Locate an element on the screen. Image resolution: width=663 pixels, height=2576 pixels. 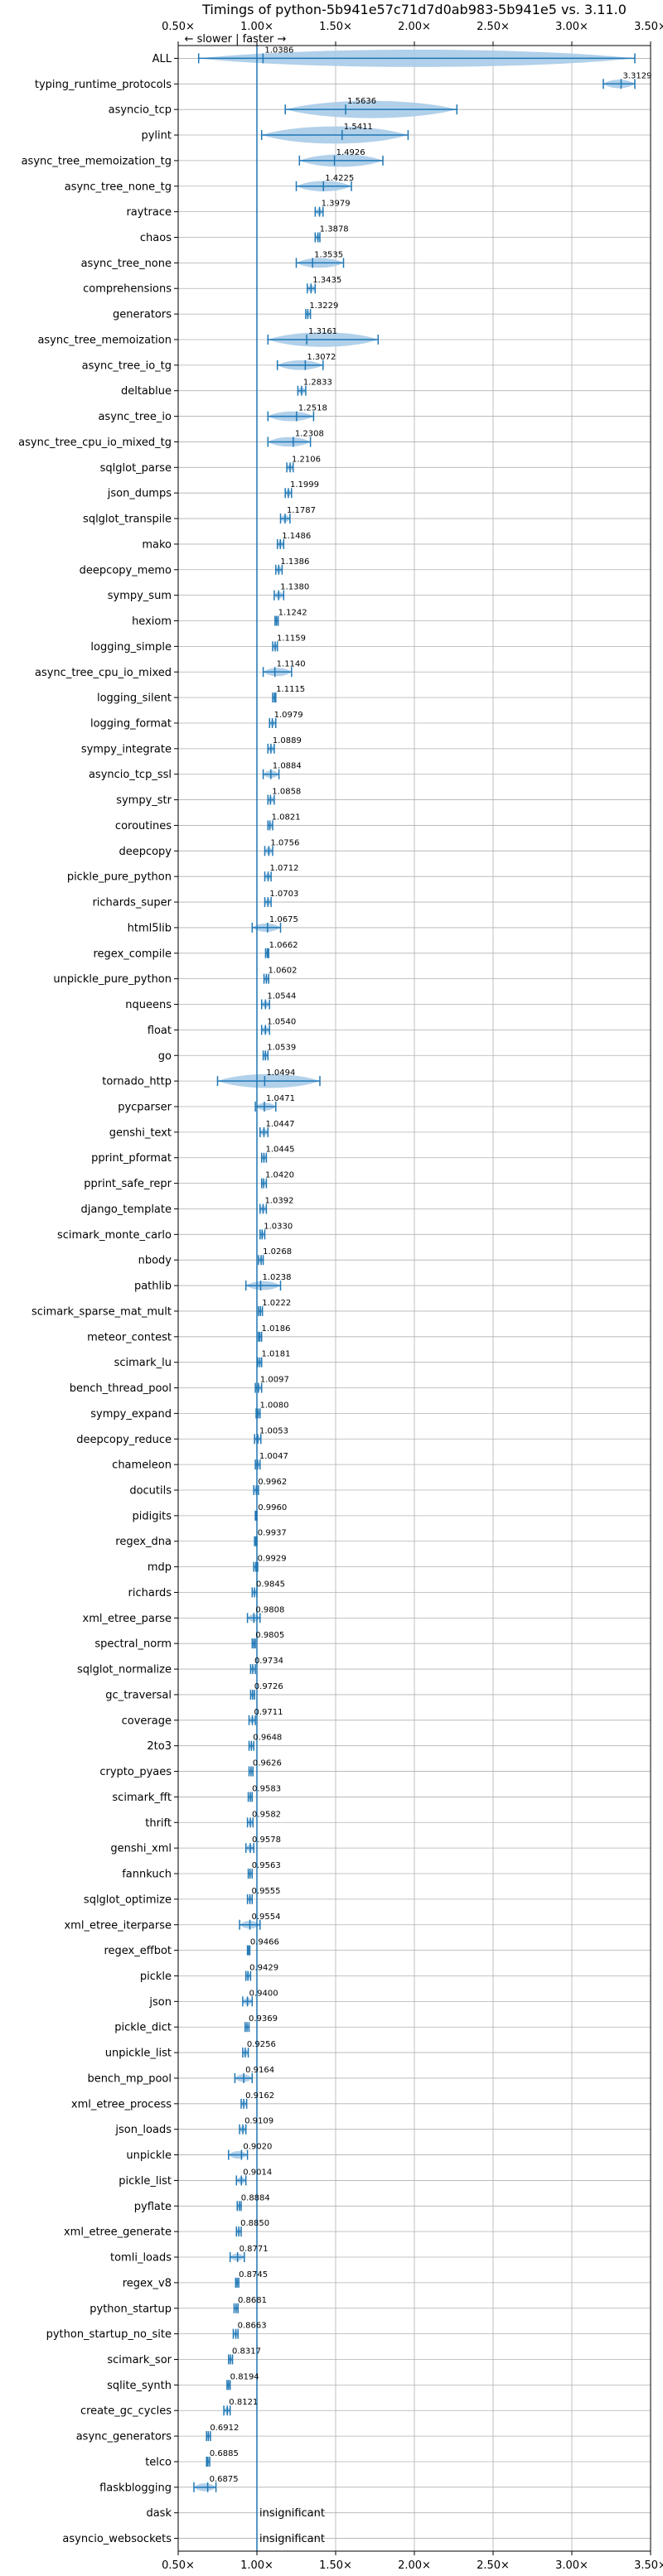
value-label: 0.9256 is located at coordinates (261, 2044).